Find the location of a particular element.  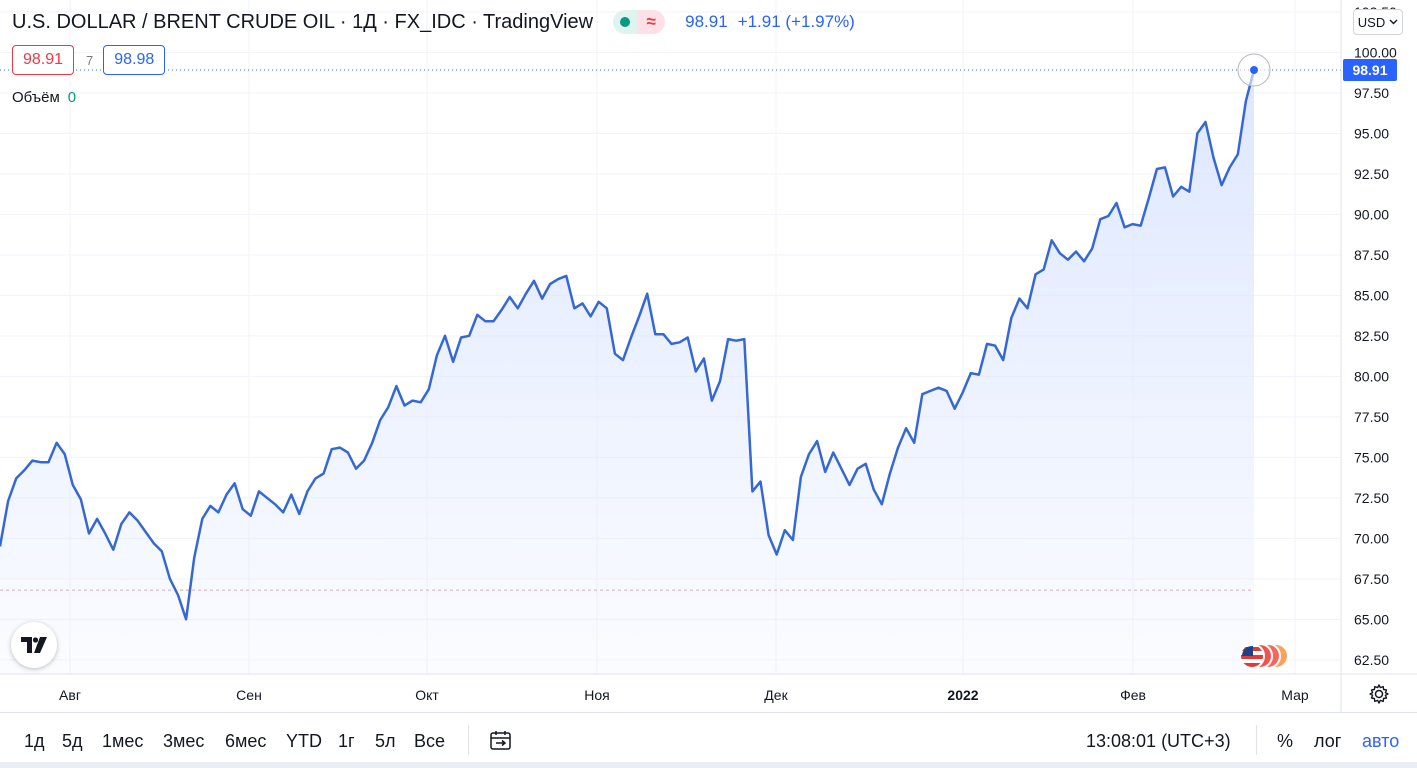

y-tick-label: 82.50 is located at coordinates (1371, 336).